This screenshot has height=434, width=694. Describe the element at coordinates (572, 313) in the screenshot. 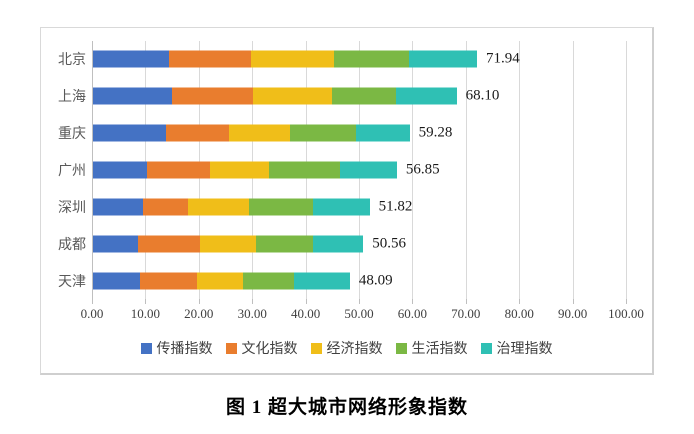

I see `x-tick-label: 90.00` at that location.